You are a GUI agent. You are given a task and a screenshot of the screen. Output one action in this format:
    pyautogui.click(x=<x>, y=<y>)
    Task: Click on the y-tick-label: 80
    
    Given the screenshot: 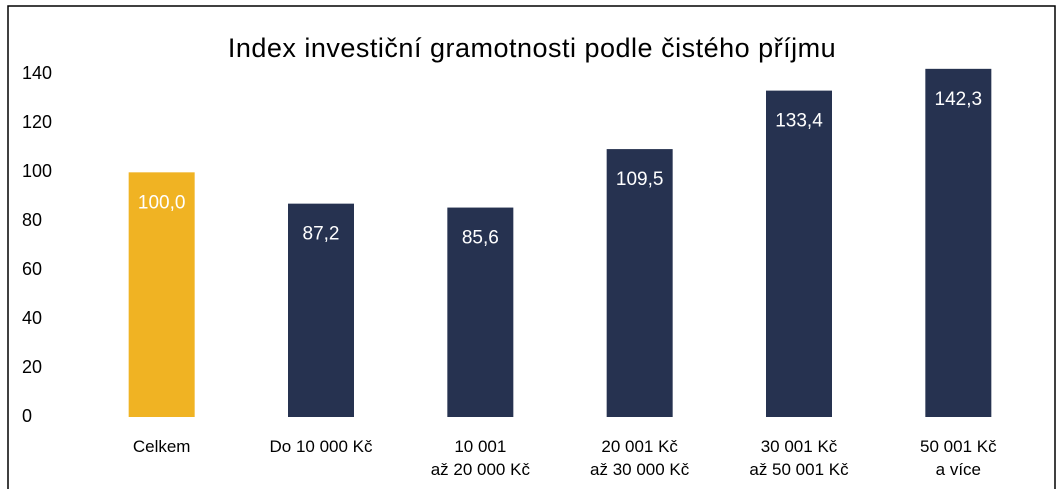 What is the action you would take?
    pyautogui.click(x=32, y=220)
    